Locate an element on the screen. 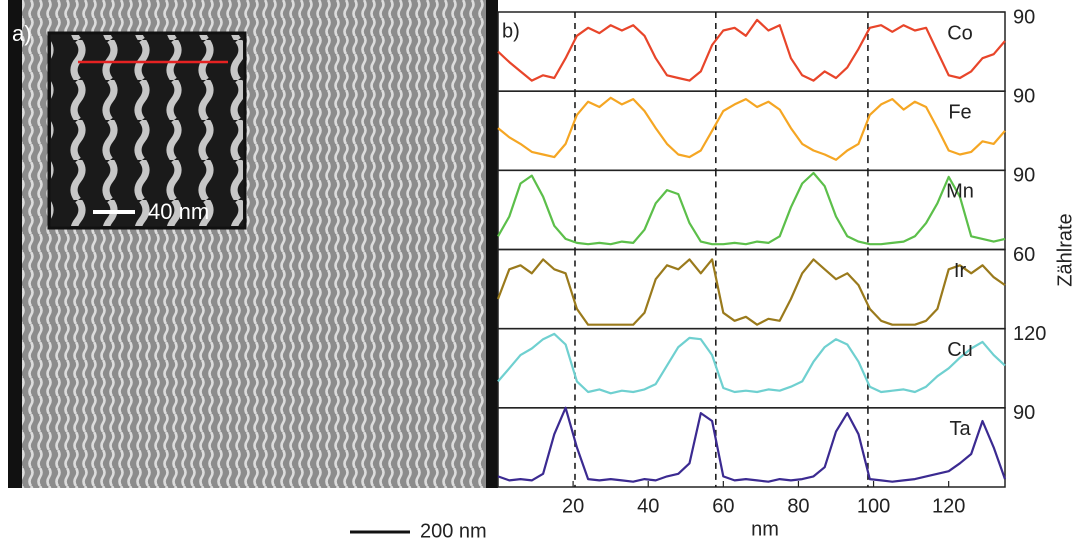 The height and width of the screenshot is (547, 1083). x-tick-label: 40 is located at coordinates (648, 506).